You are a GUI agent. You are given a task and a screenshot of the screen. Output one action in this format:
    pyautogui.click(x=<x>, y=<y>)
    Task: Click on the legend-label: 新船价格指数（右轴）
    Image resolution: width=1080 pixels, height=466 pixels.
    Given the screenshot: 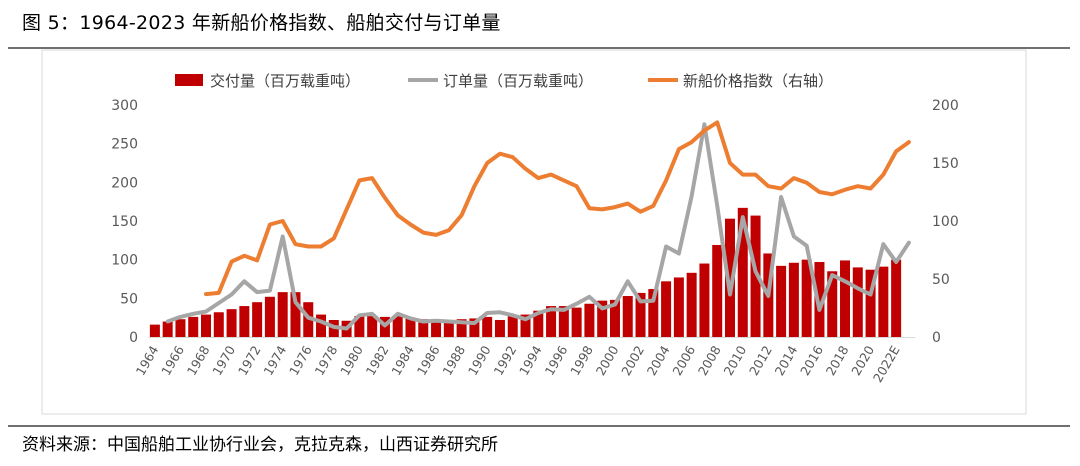 What is the action you would take?
    pyautogui.click(x=758, y=81)
    